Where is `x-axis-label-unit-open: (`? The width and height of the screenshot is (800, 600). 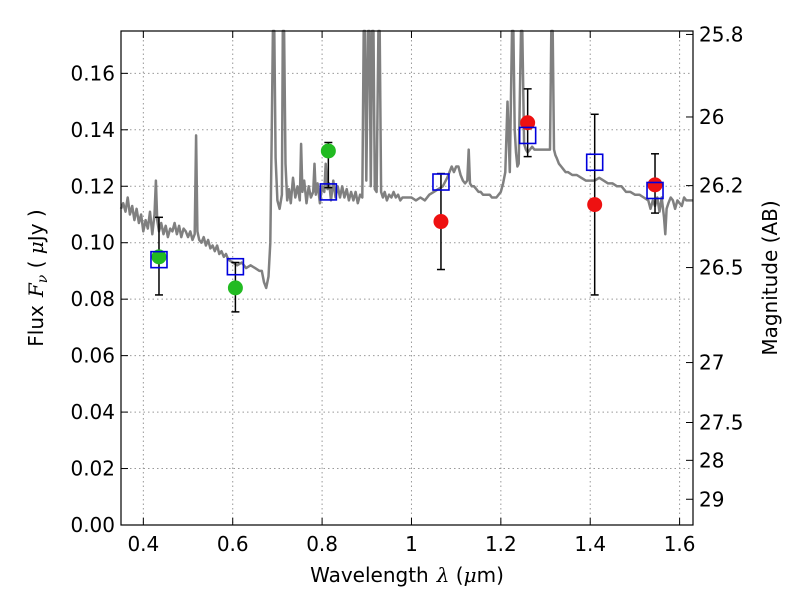 x-axis-label-unit-open: ( is located at coordinates (456, 575).